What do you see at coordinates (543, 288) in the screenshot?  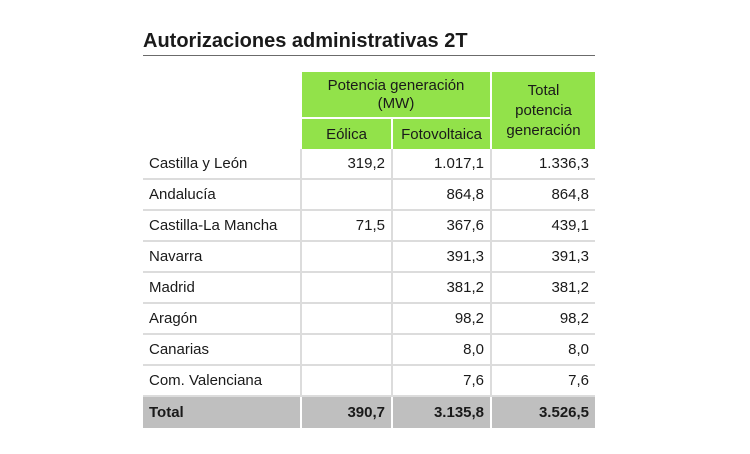 I see `total-cell: 381,2` at bounding box center [543, 288].